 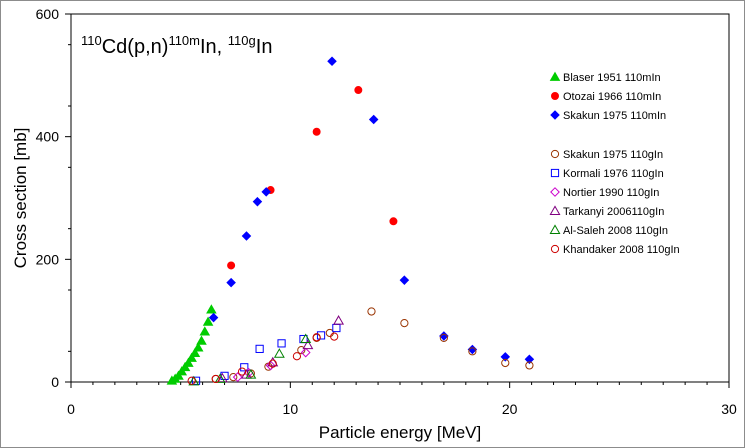 I want to click on legend-label: Al-Saleh 2008 110gIn, so click(x=615, y=231).